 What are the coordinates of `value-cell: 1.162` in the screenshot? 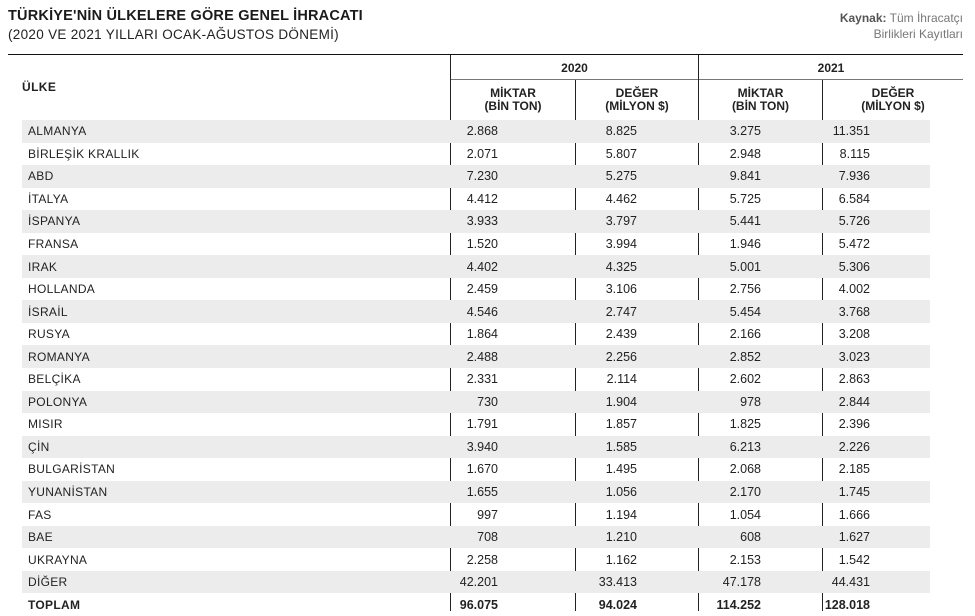 It's located at (620, 559).